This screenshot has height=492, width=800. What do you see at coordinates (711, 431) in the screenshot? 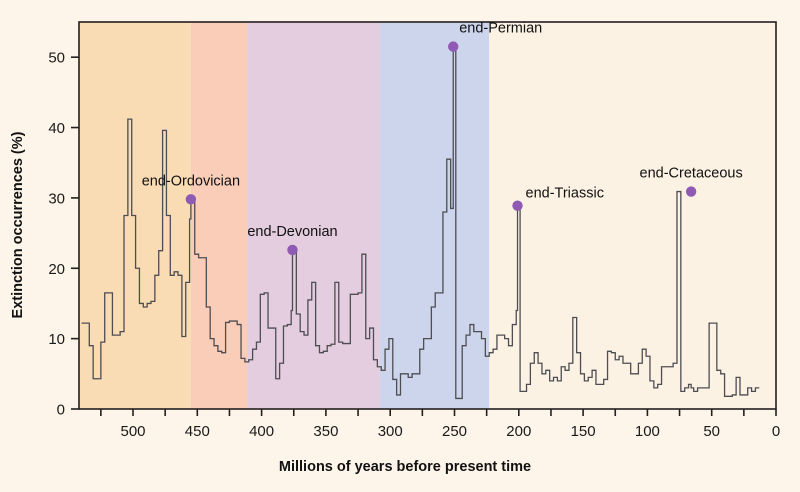
I see `x-axis-tick-label: 50` at bounding box center [711, 431].